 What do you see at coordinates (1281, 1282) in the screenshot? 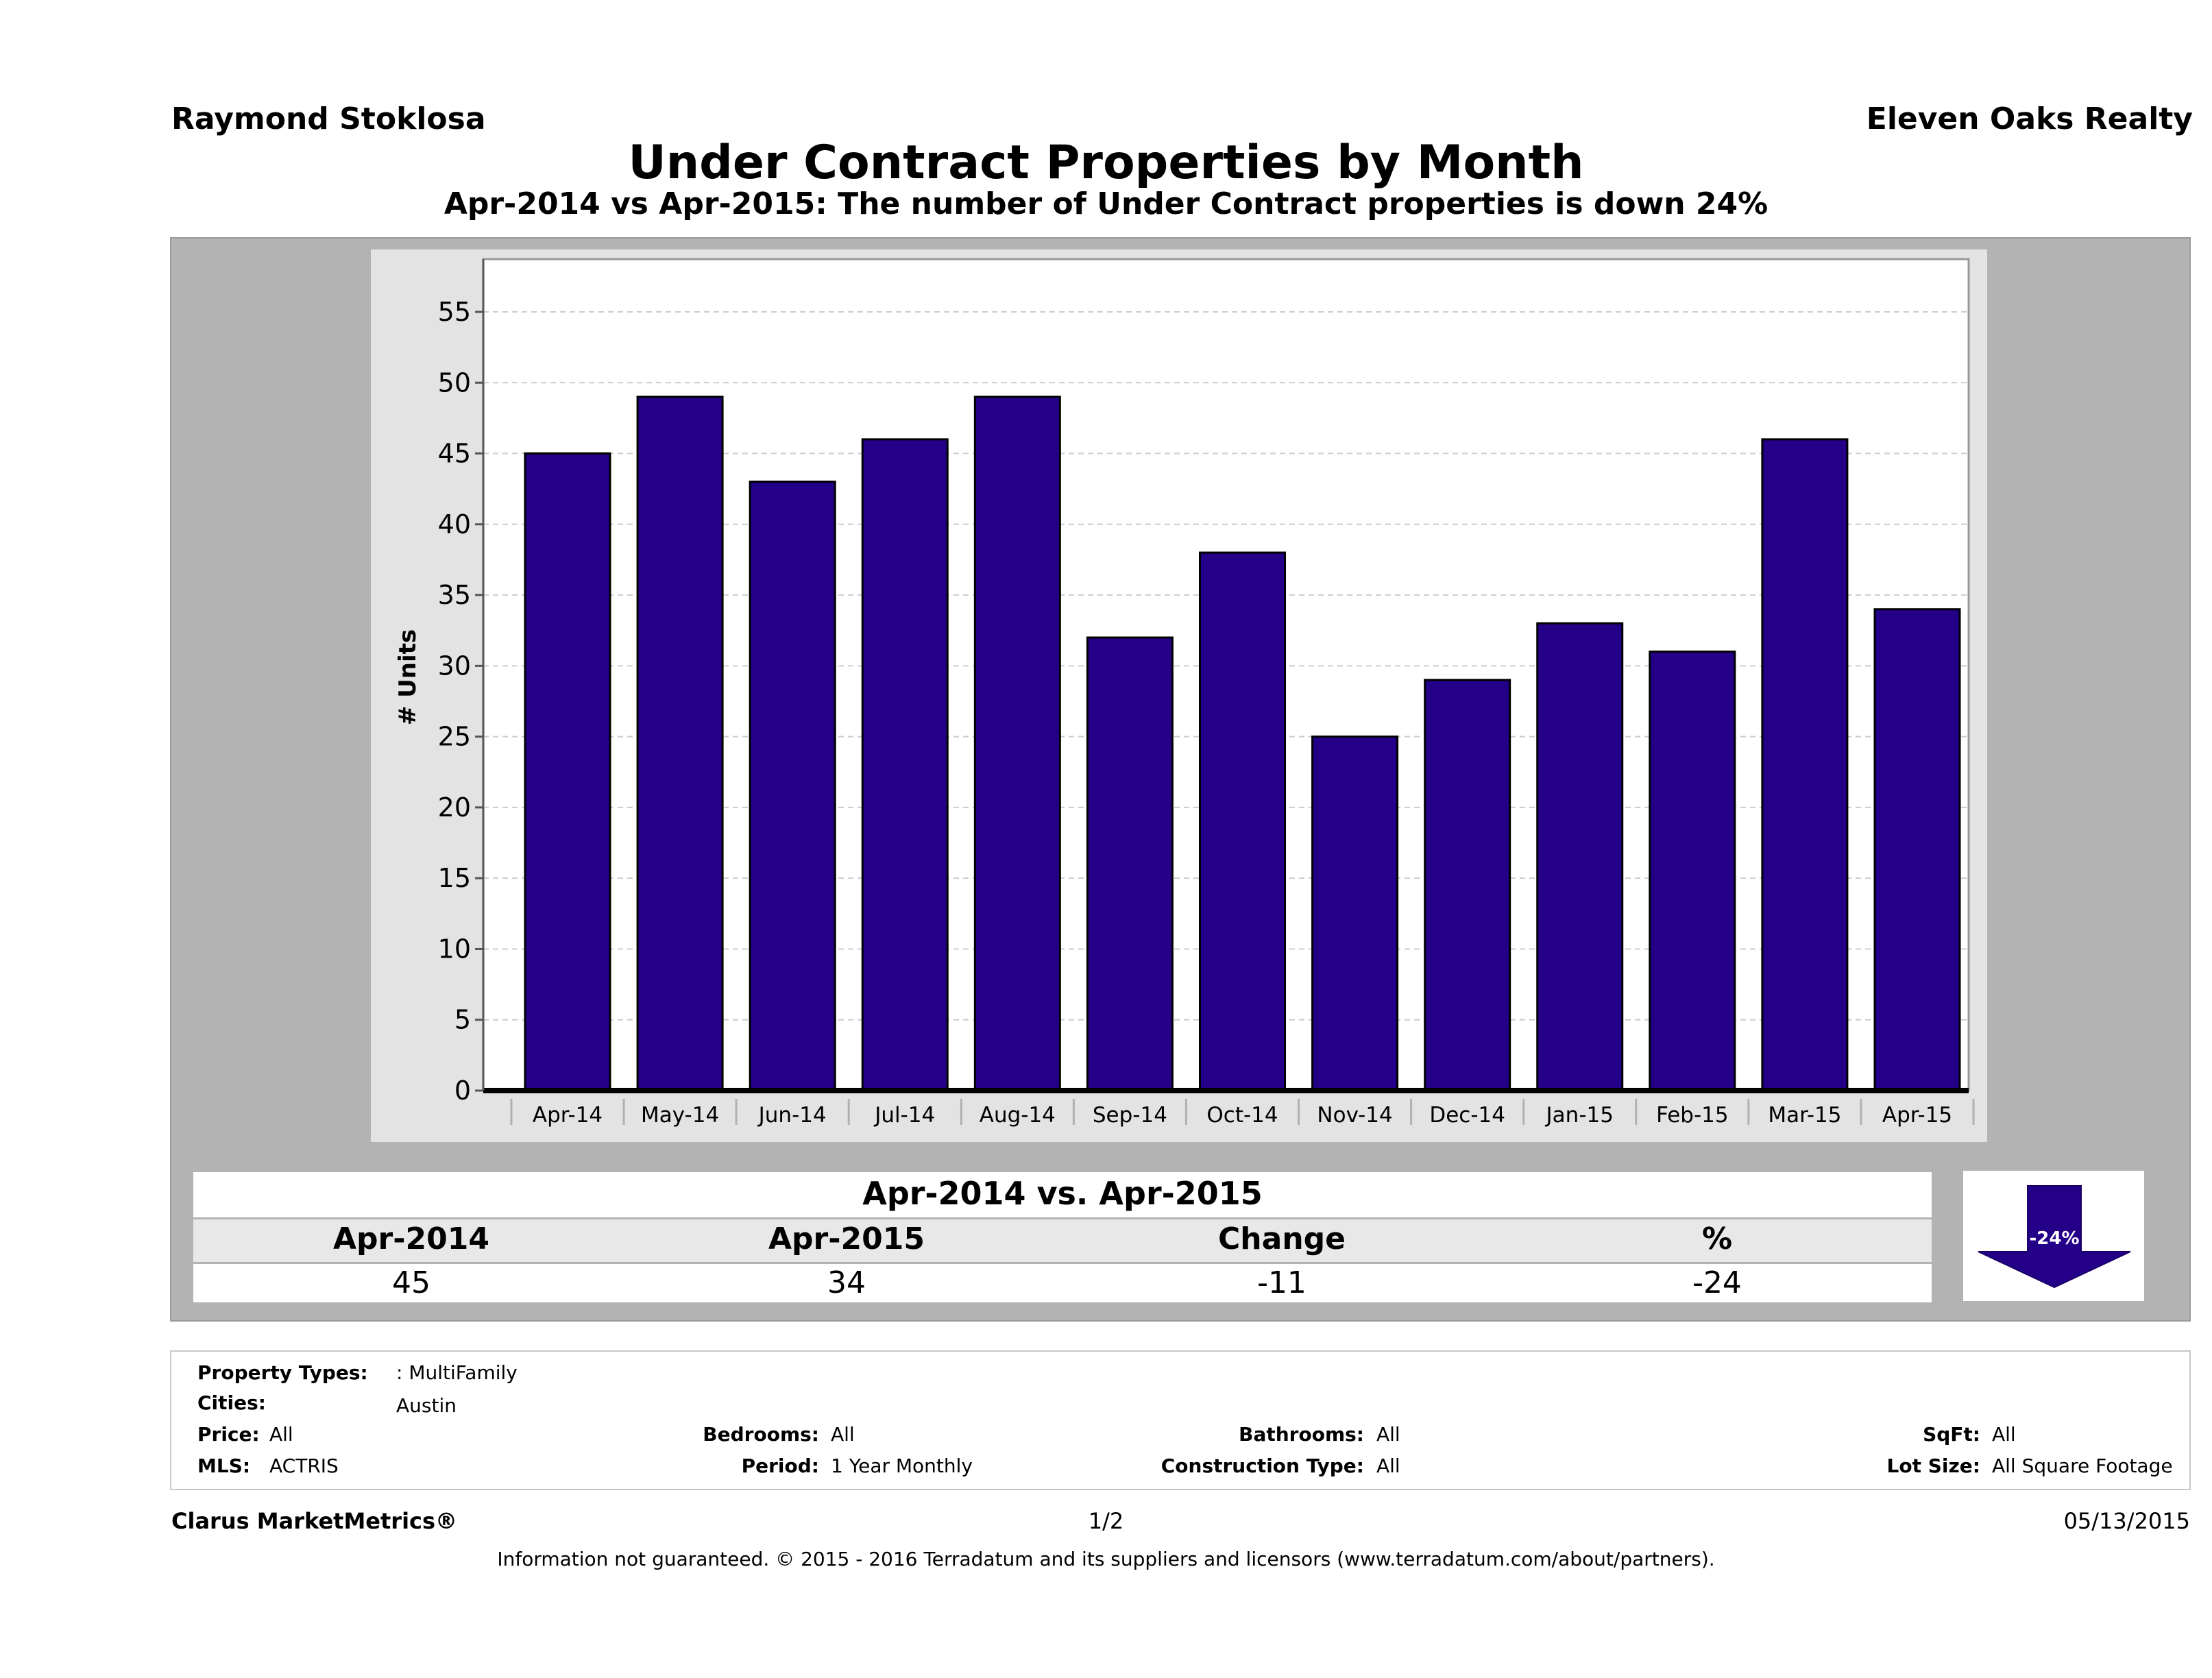
I see `summary-value-change: -11` at bounding box center [1281, 1282].